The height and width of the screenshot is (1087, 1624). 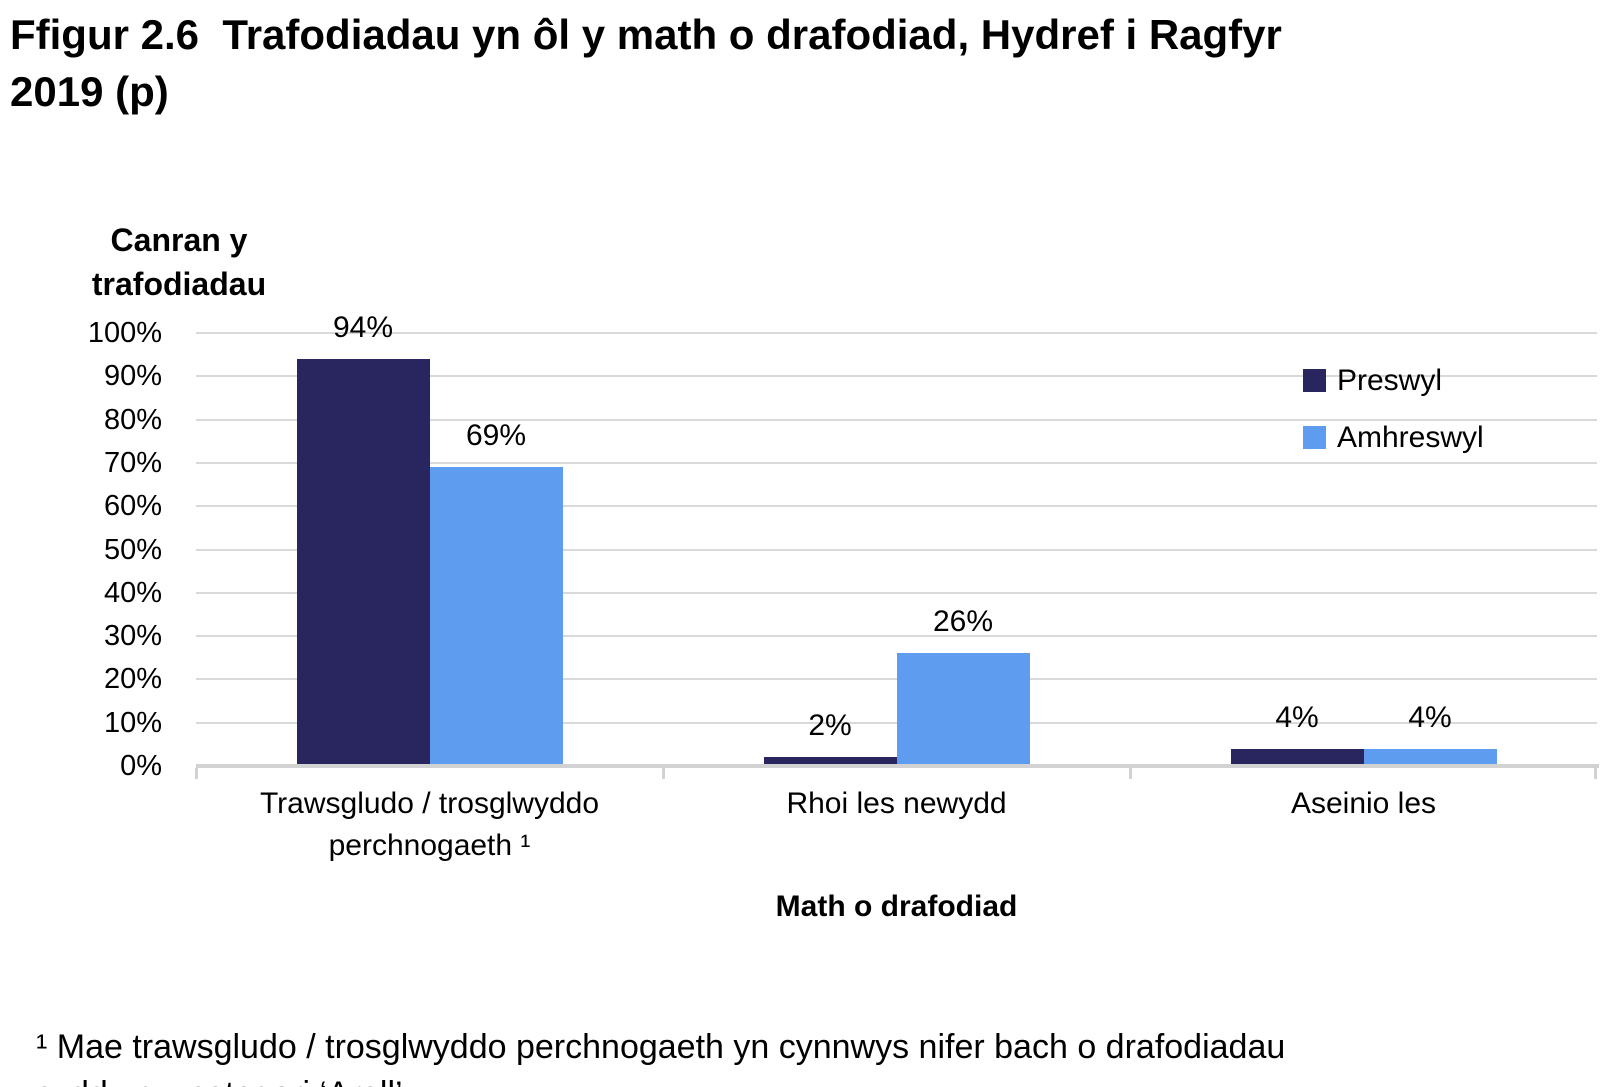 What do you see at coordinates (830, 726) in the screenshot?
I see `value-label-preswyl-1: 2%` at bounding box center [830, 726].